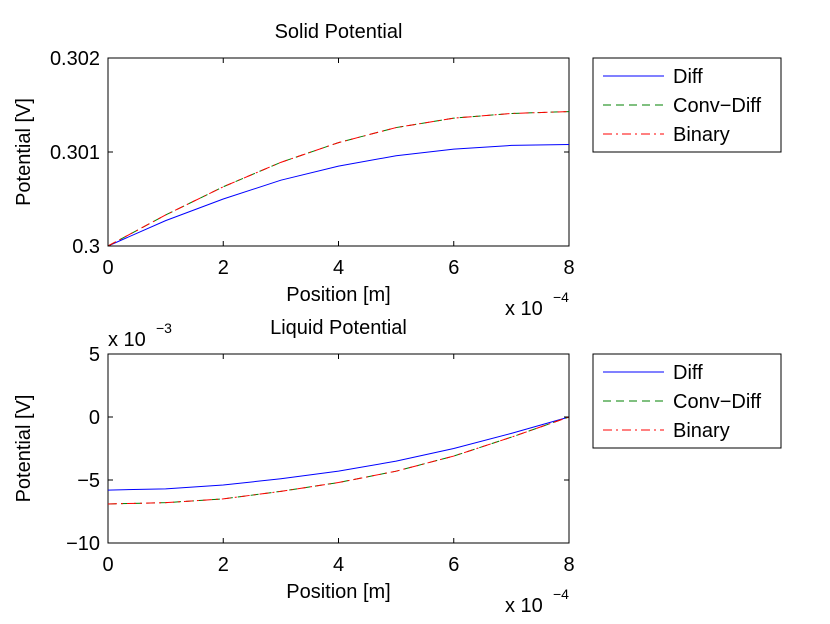  What do you see at coordinates (453, 565) in the screenshot?
I see `liquid-xtick-label: 6` at bounding box center [453, 565].